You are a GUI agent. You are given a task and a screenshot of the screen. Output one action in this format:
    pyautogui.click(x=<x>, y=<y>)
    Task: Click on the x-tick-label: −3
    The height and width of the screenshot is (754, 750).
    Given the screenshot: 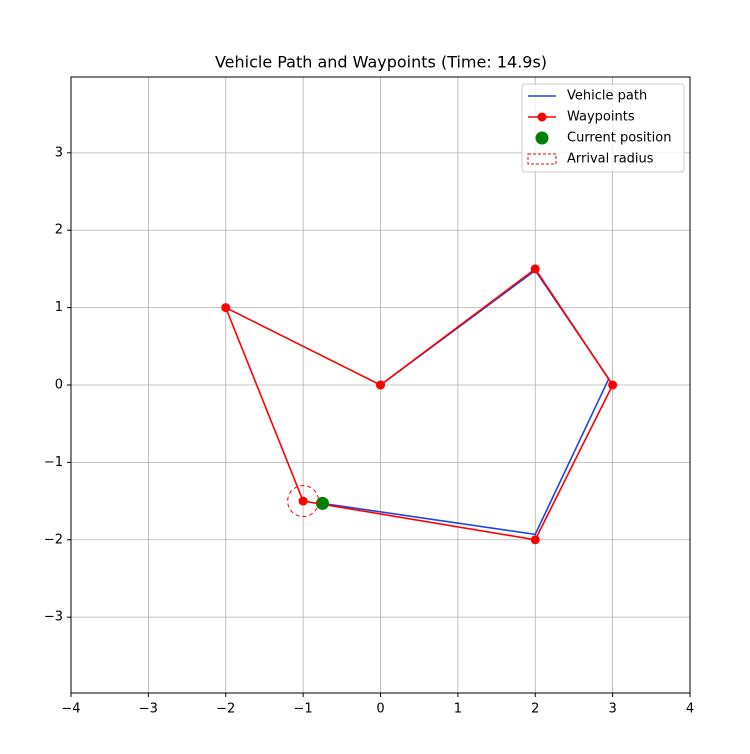 What is the action you would take?
    pyautogui.click(x=148, y=709)
    